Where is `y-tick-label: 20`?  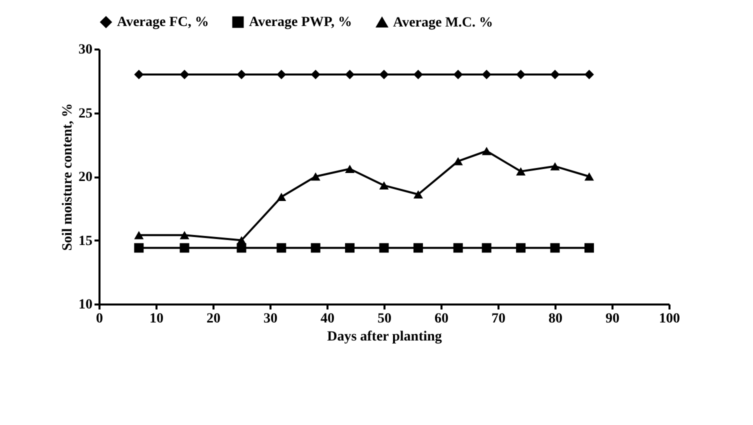 y-tick-label: 20 is located at coordinates (85, 177).